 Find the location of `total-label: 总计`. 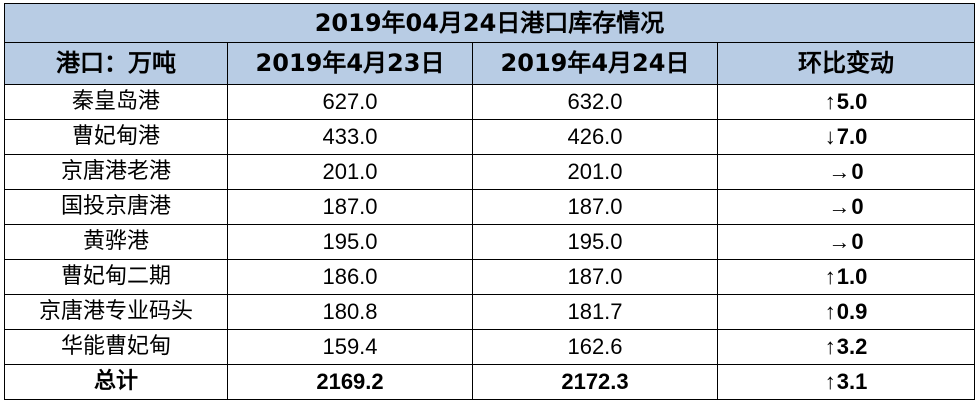

total-label: 总计 is located at coordinates (116, 382).